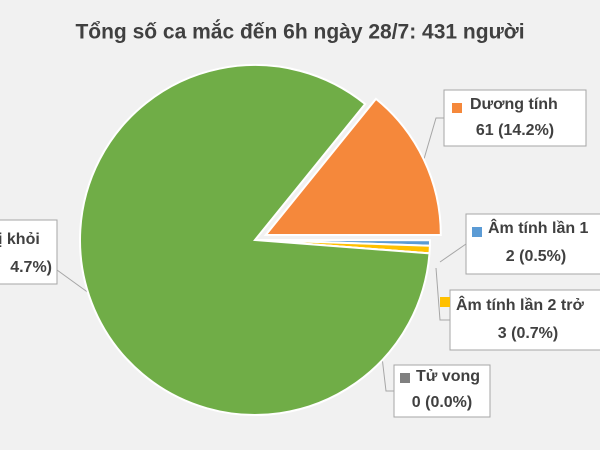 This screenshot has width=600, height=450. What do you see at coordinates (538, 227) in the screenshot?
I see `slice-label: Âm tính lần 1` at bounding box center [538, 227].